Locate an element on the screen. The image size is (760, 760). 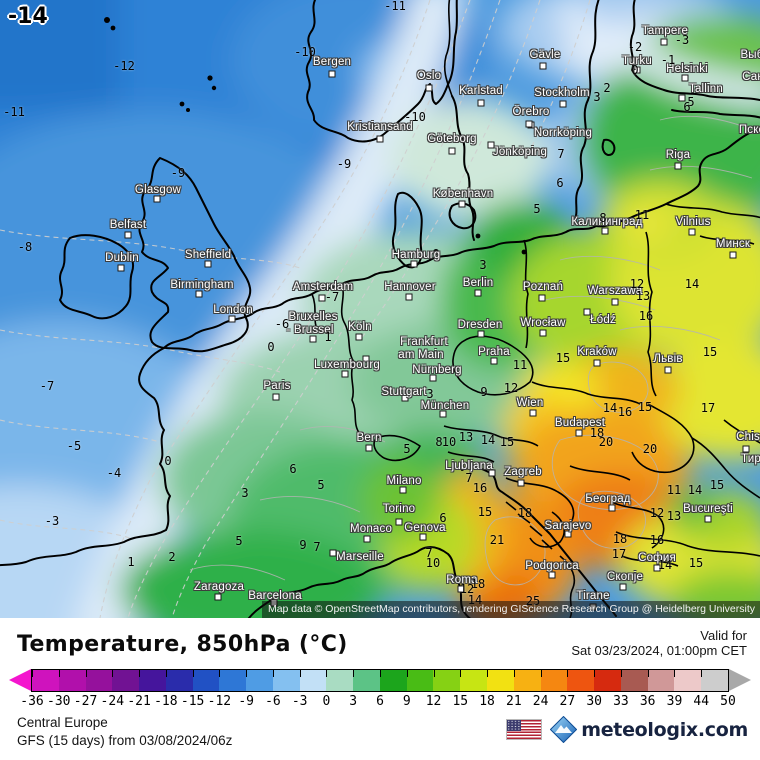
colorbar-tick-label: 33 is located at coordinates (621, 701).